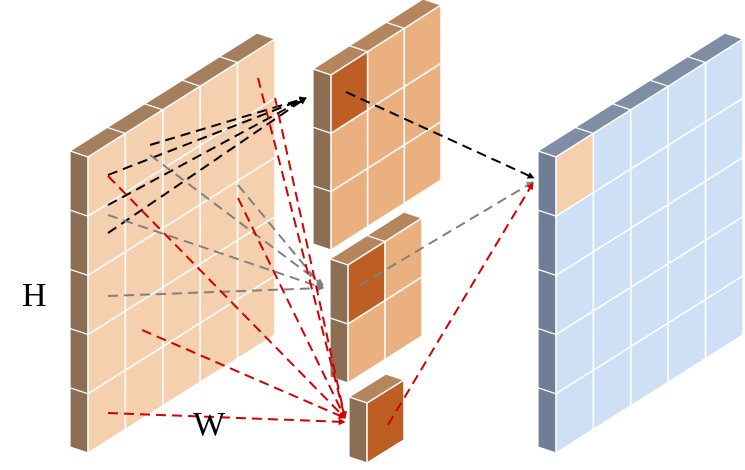 This screenshot has height=470, width=745. I want to click on height-label: H, so click(34, 295).